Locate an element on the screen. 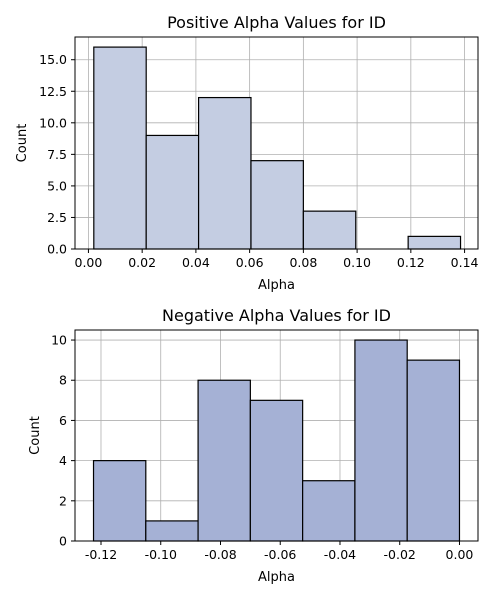  chart1-ytick-label-2: 5.0 is located at coordinates (57, 185).